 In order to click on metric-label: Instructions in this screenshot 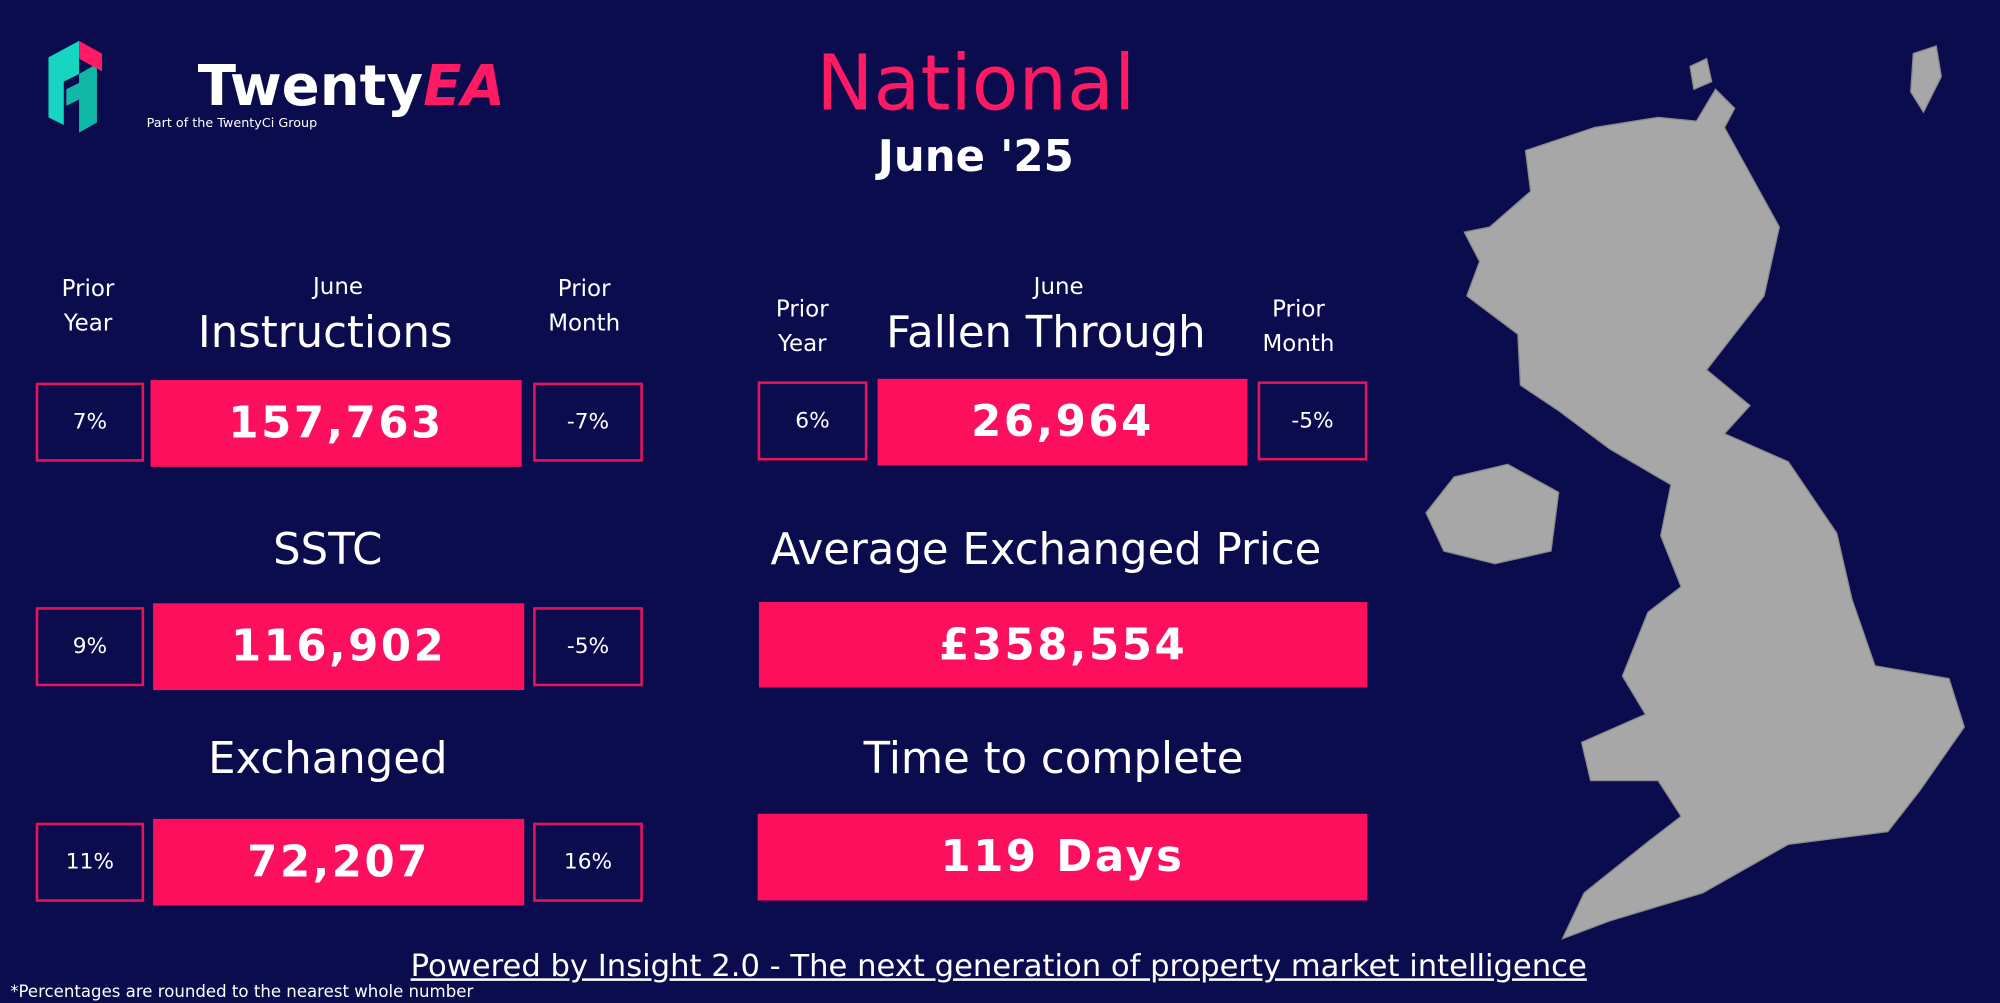, I will do `click(325, 333)`.